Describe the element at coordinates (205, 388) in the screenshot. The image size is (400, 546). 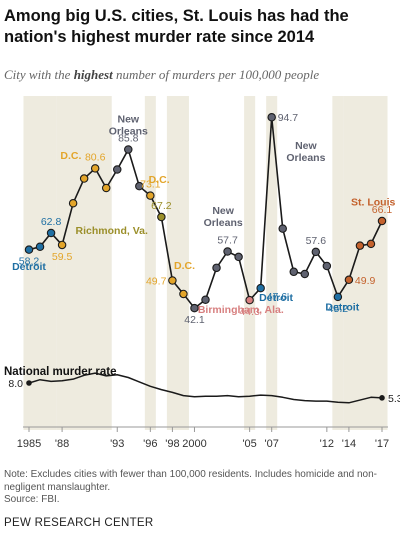
I see `national-rate-line` at that location.